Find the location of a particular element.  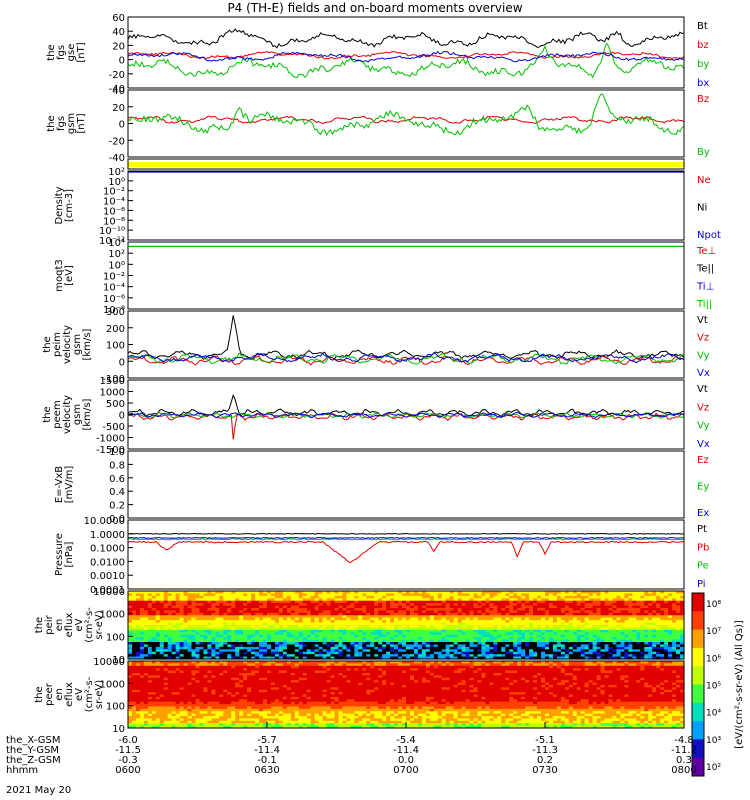

y-axis-label-p11: sr-eV) is located at coordinates (99, 694).